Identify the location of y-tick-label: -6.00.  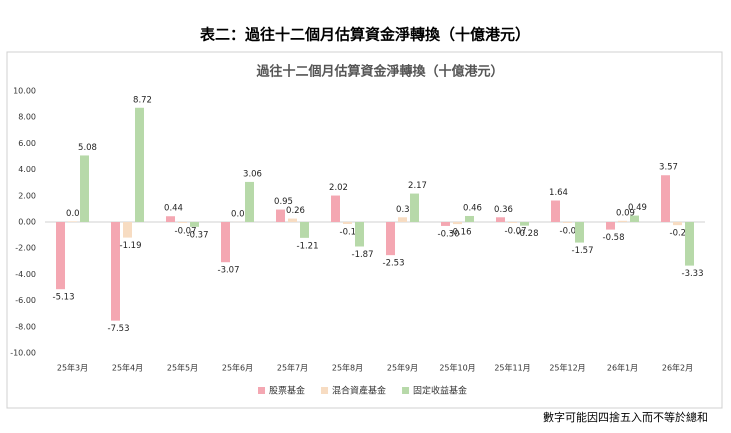
(25, 300).